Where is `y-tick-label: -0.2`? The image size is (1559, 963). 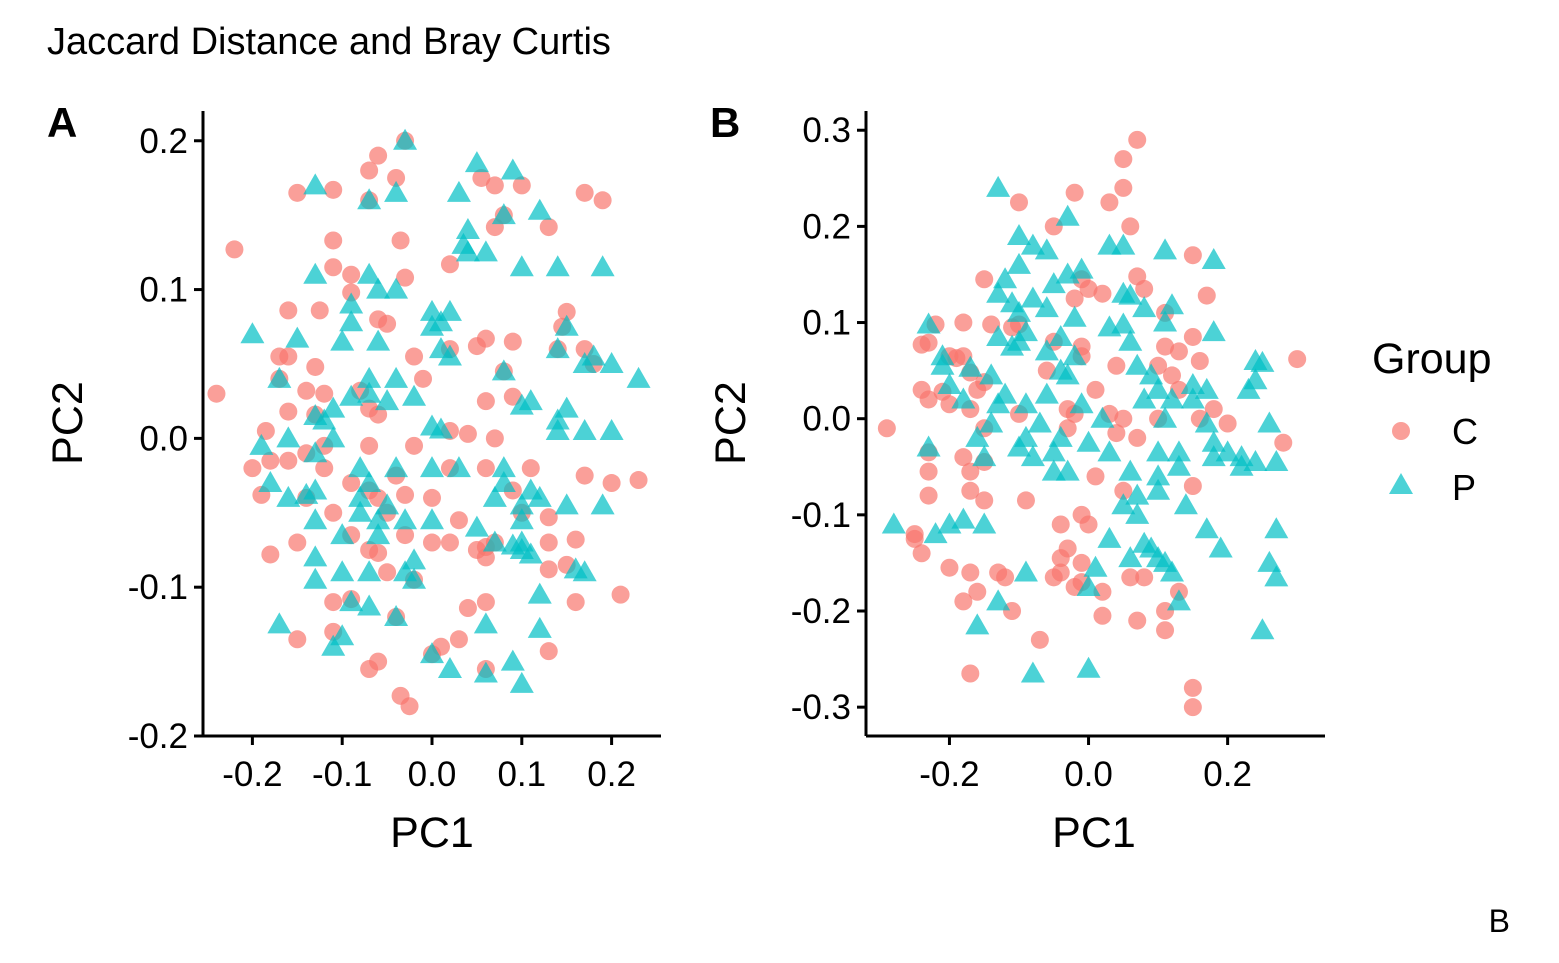 y-tick-label: -0.2 is located at coordinates (821, 611).